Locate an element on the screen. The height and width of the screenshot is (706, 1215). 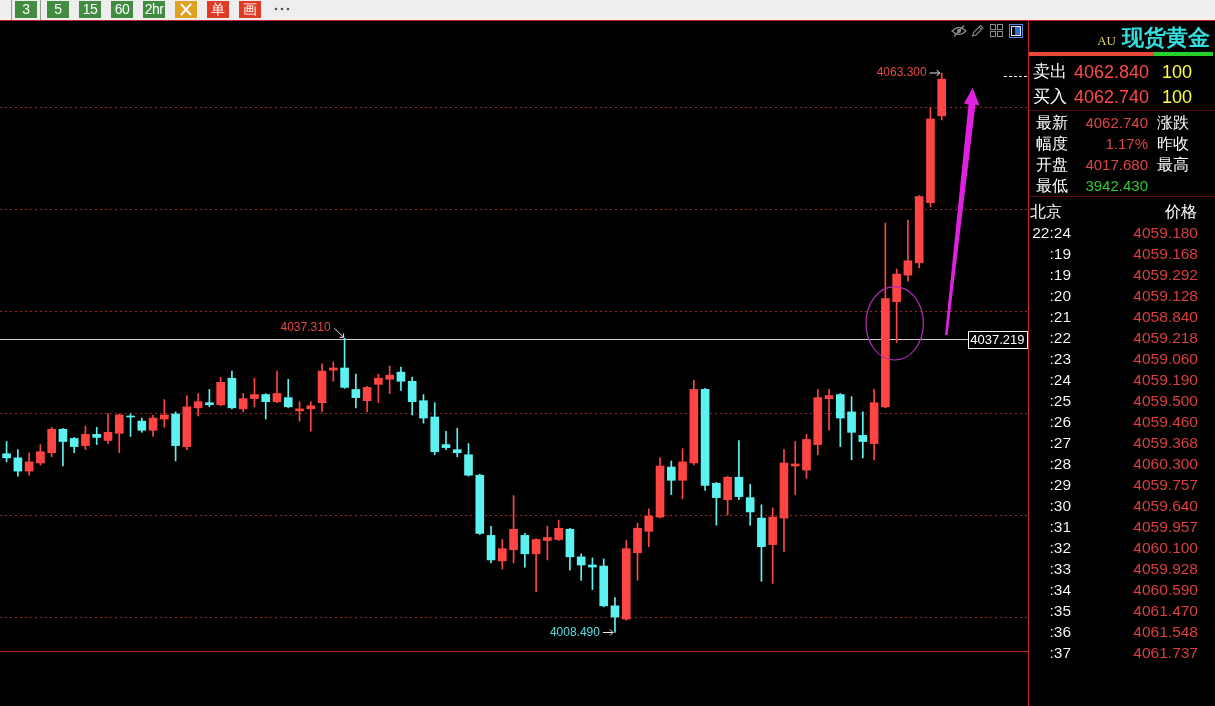
text: 涨跌 is located at coordinates (1173, 123).